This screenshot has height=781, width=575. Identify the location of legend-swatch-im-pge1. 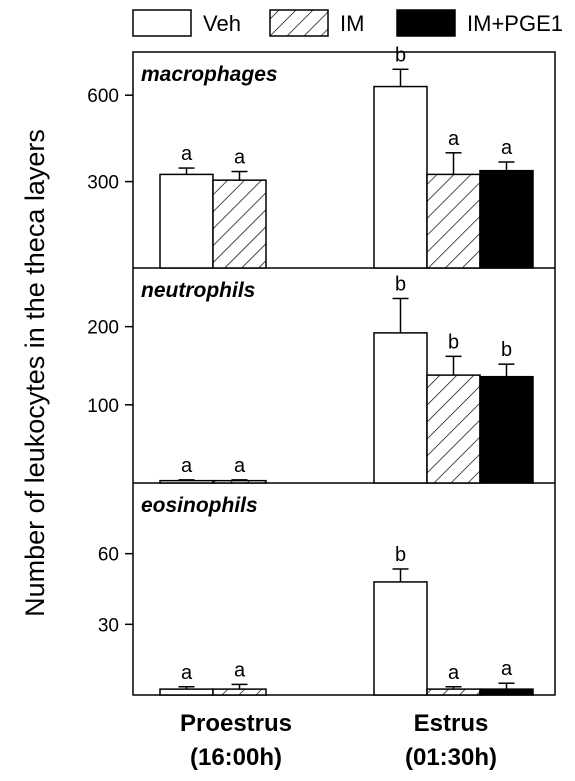
(426, 23).